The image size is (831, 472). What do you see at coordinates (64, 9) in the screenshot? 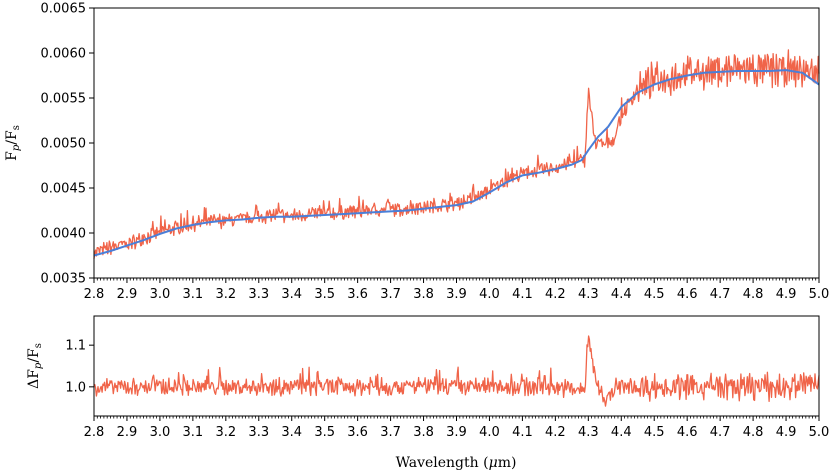
I see `y-tick-label: 0.0065` at bounding box center [64, 9].